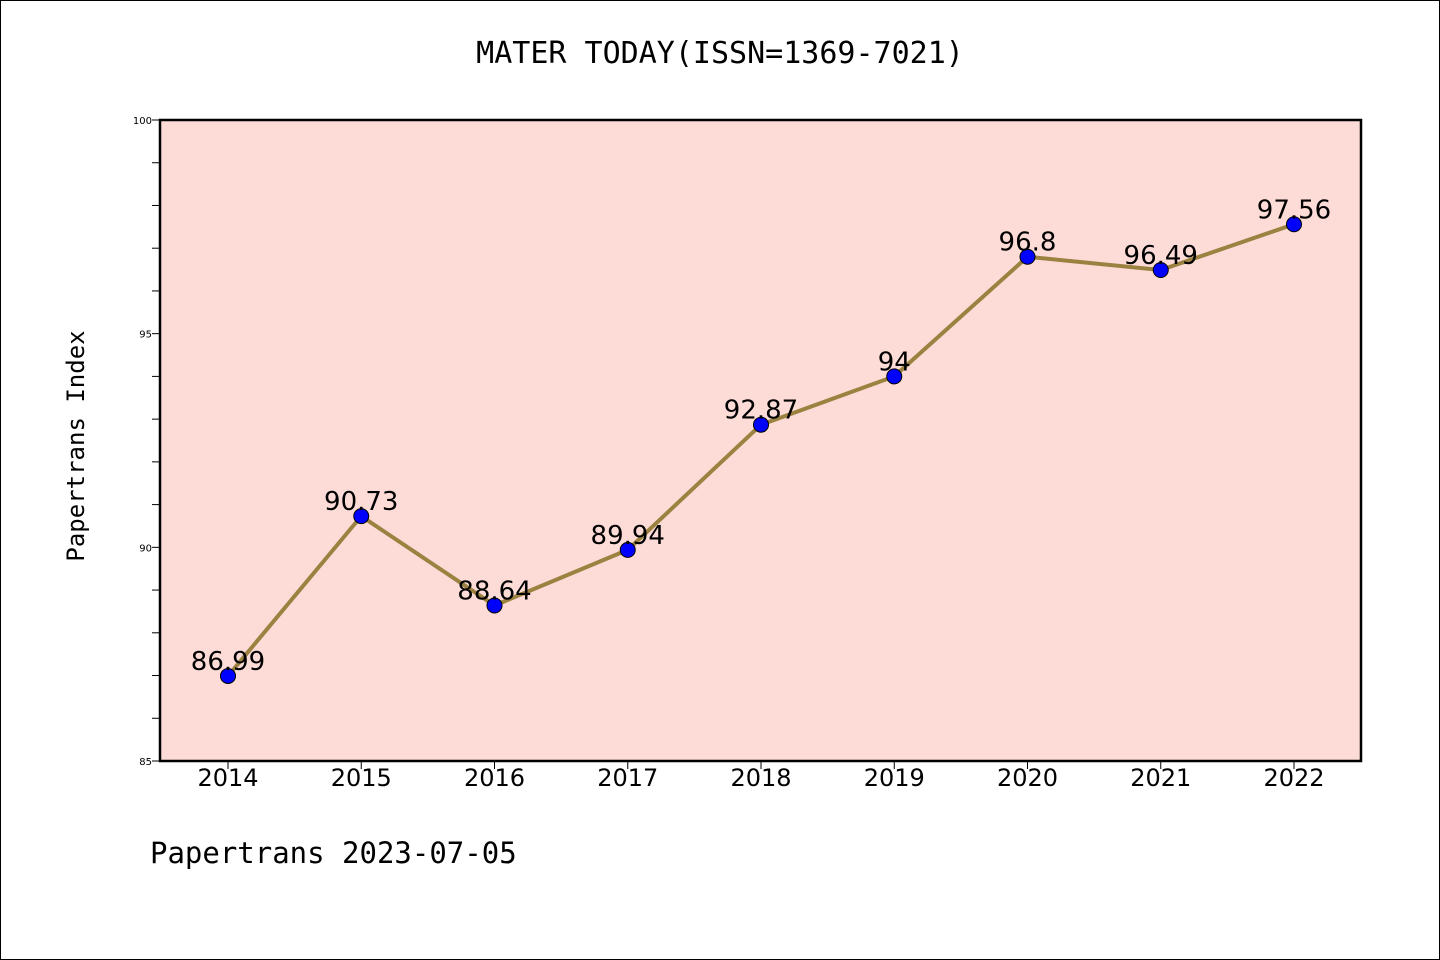 The image size is (1440, 960). Describe the element at coordinates (1161, 256) in the screenshot. I see `data-label: 96.49` at that location.